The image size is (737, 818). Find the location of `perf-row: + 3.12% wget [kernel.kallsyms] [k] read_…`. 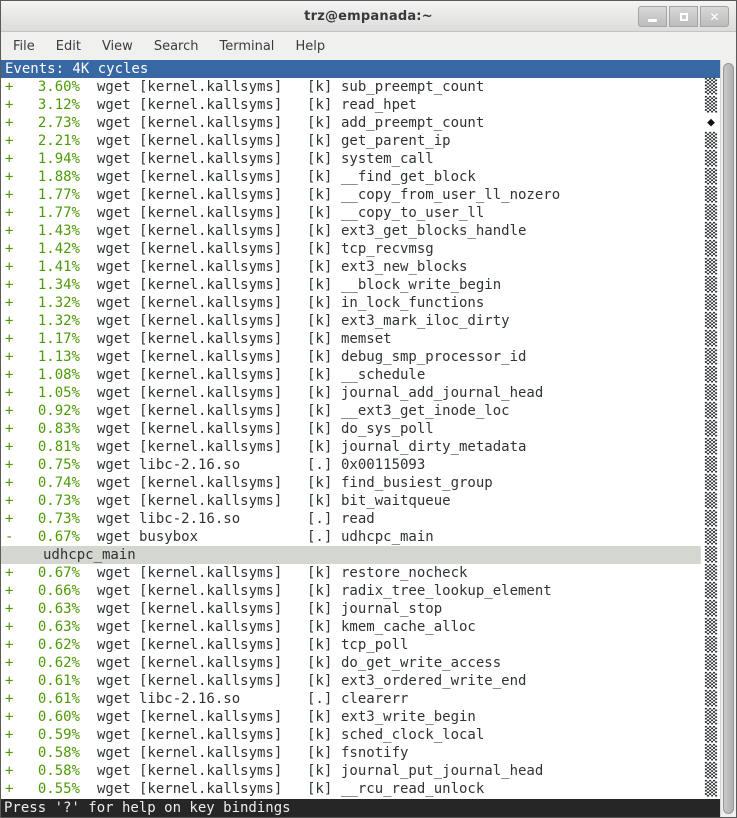

perf-row: + 3.12% wget [kernel.kallsyms] [k] read_… is located at coordinates (360, 105).